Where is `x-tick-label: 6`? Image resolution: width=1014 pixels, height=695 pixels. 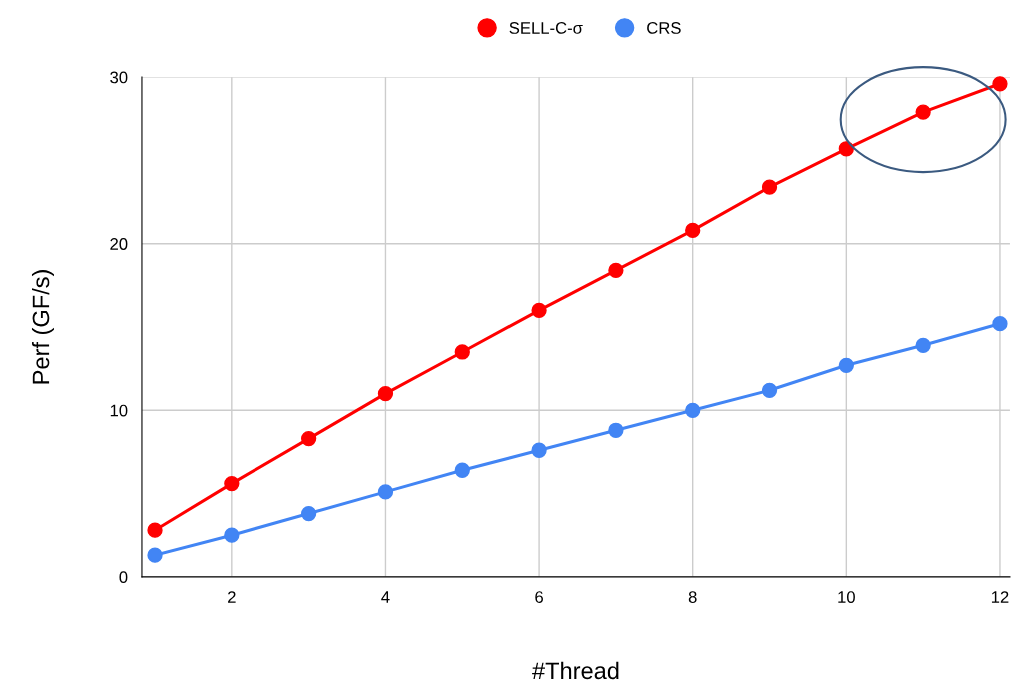
x-tick-label: 6 is located at coordinates (539, 597).